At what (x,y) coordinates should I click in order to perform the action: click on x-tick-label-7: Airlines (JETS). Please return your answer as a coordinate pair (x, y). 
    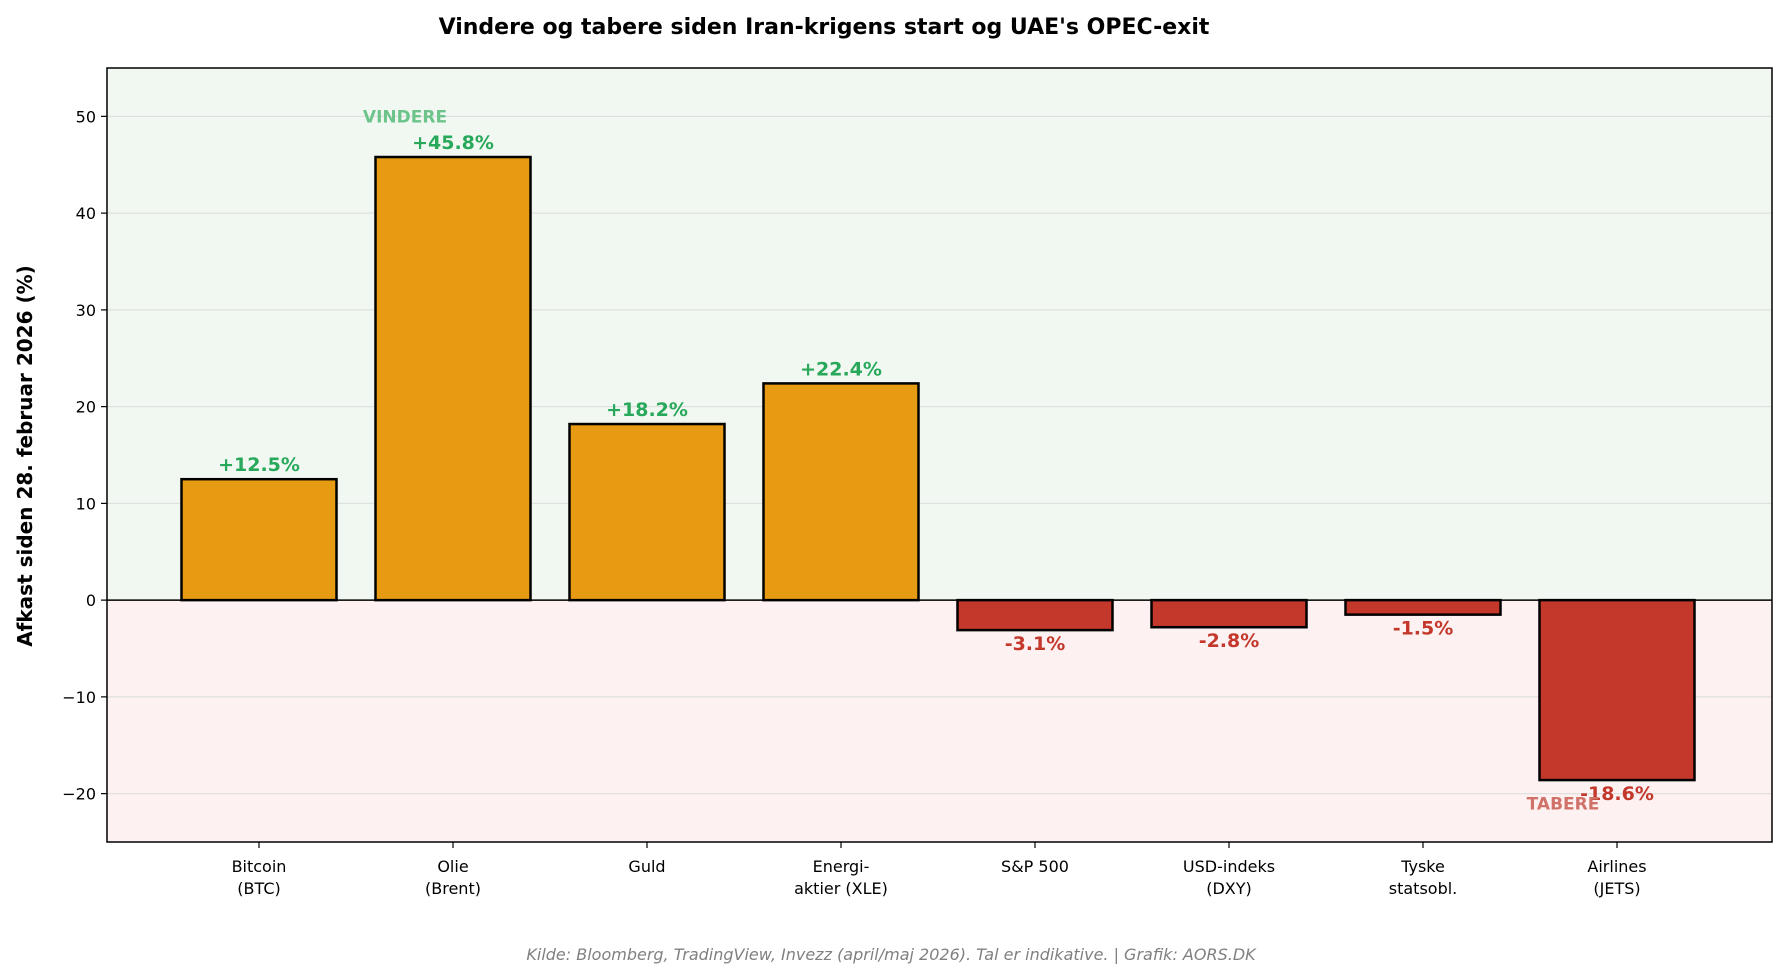
    Looking at the image, I should click on (1616, 877).